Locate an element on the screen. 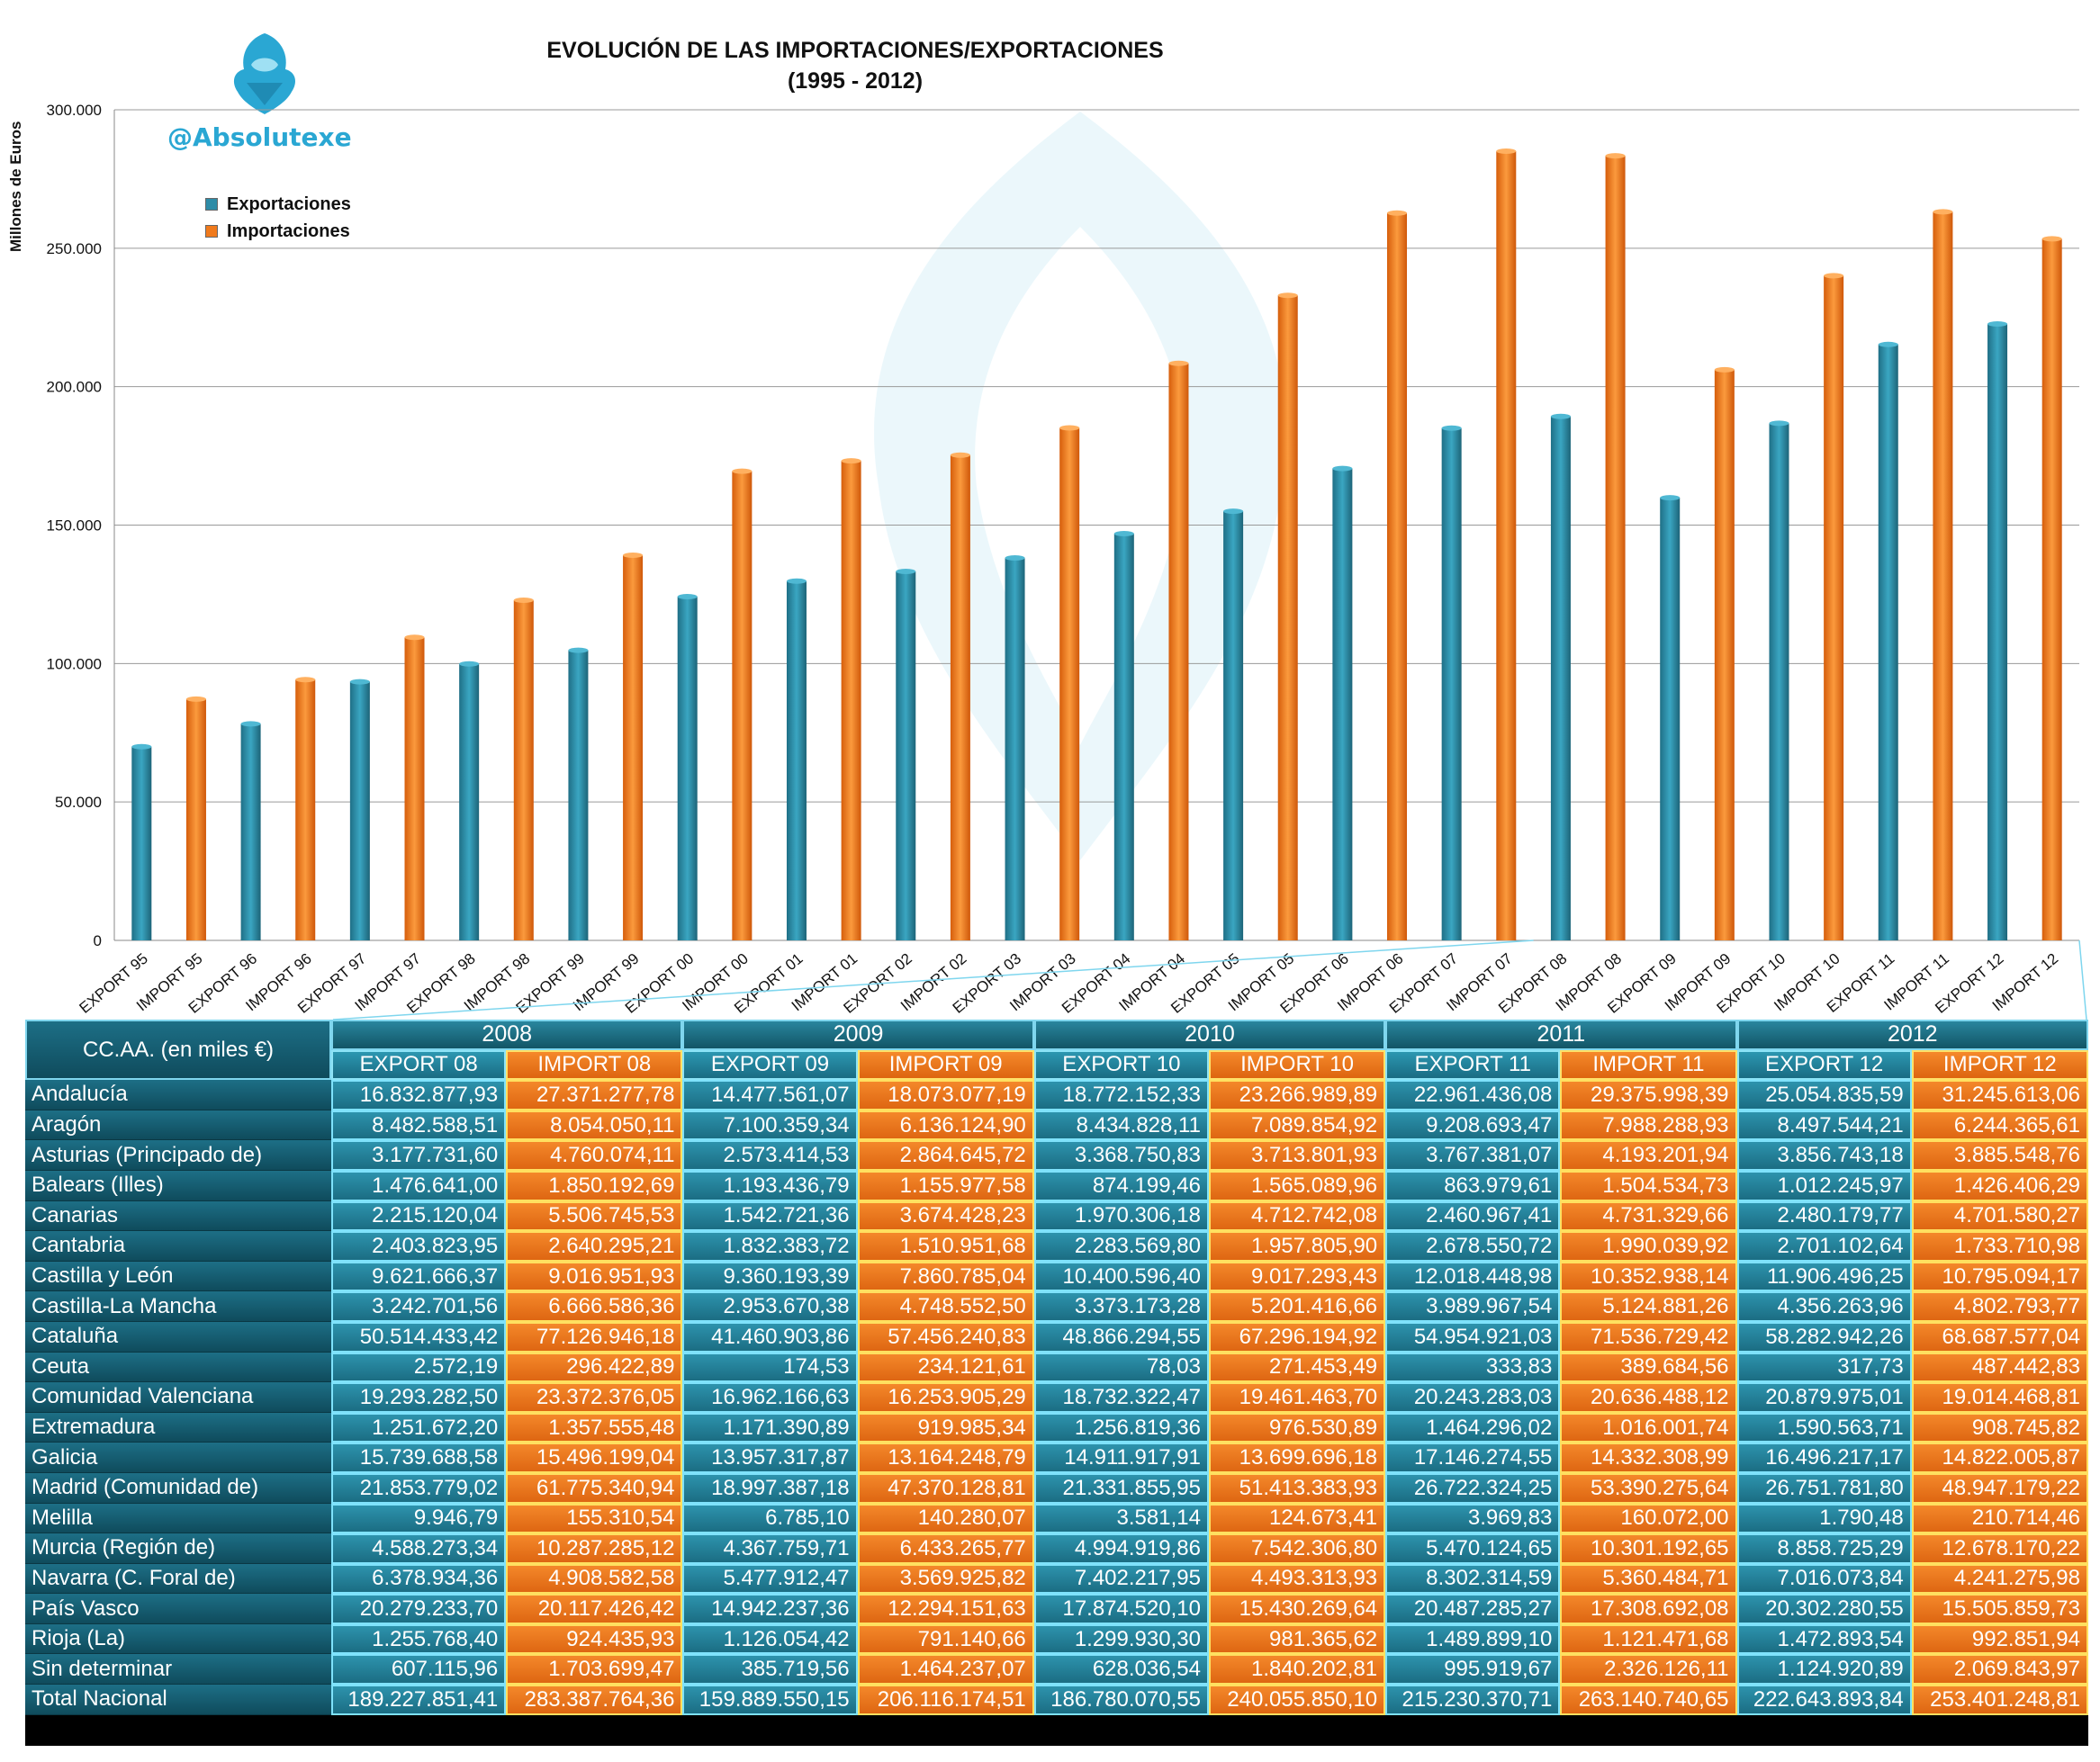  export-cell: 189.227.851,41 is located at coordinates (419, 1700).